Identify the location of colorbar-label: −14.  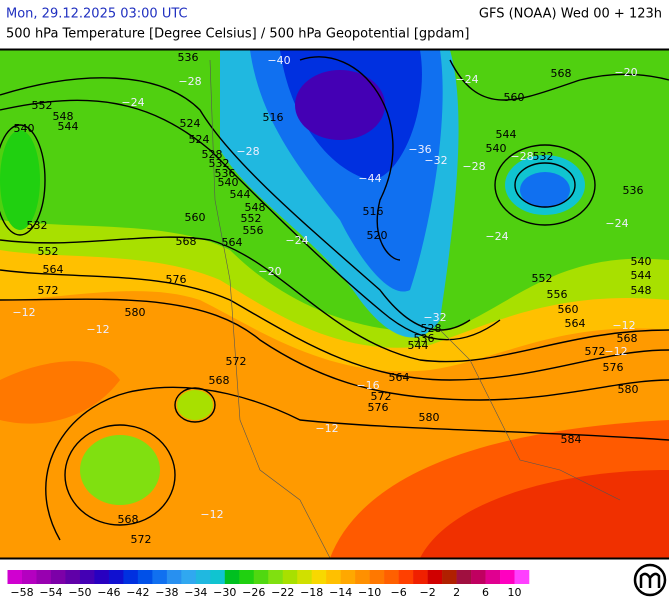
(340, 592).